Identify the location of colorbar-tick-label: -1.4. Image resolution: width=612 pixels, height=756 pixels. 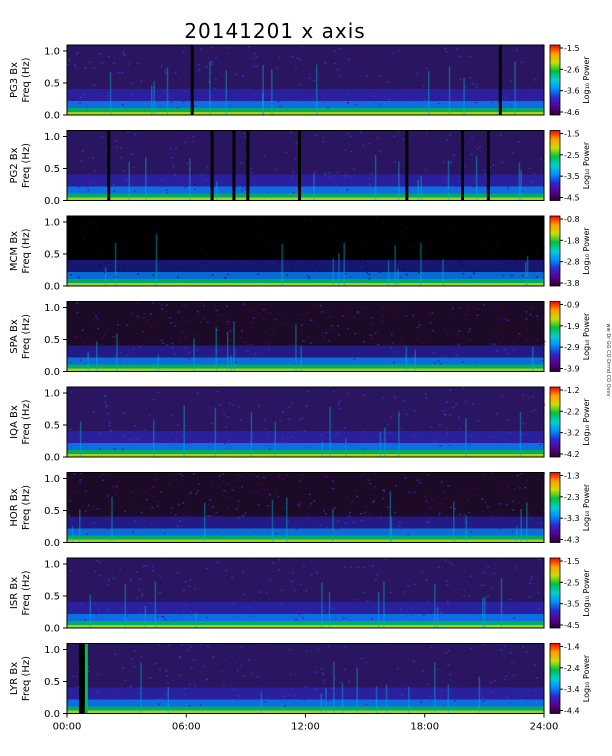
(572, 647).